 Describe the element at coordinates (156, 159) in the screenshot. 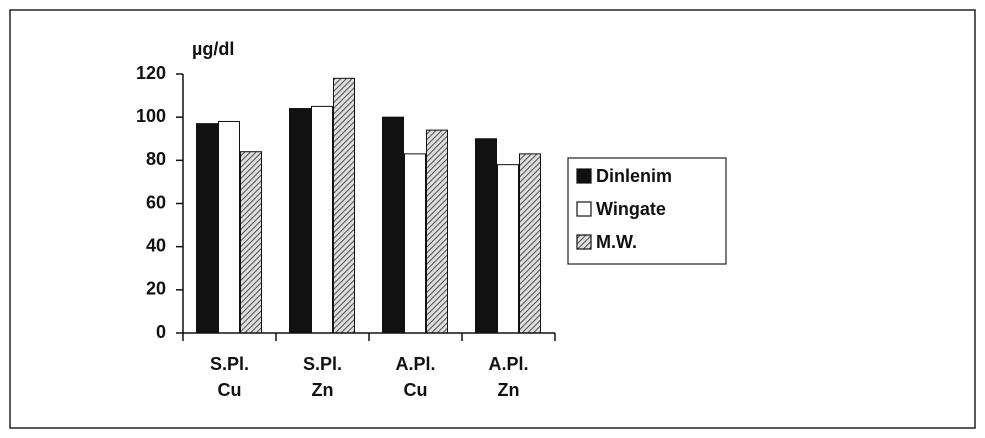

I see `y-tick-label: 80` at that location.